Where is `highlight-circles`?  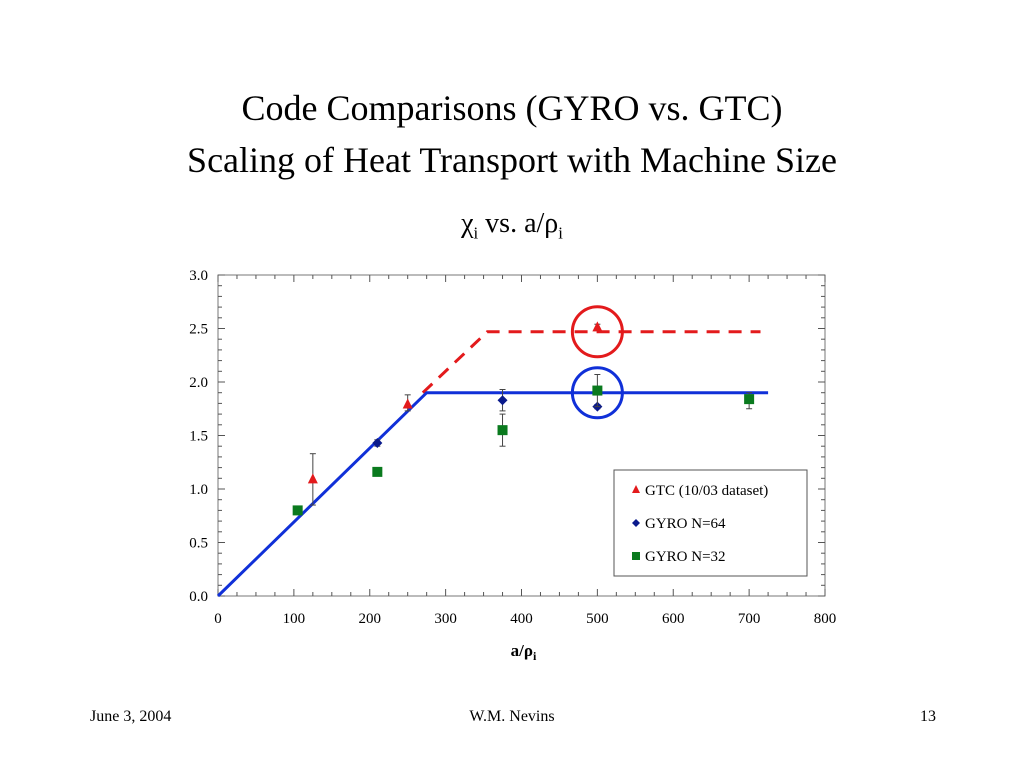 highlight-circles is located at coordinates (597, 362).